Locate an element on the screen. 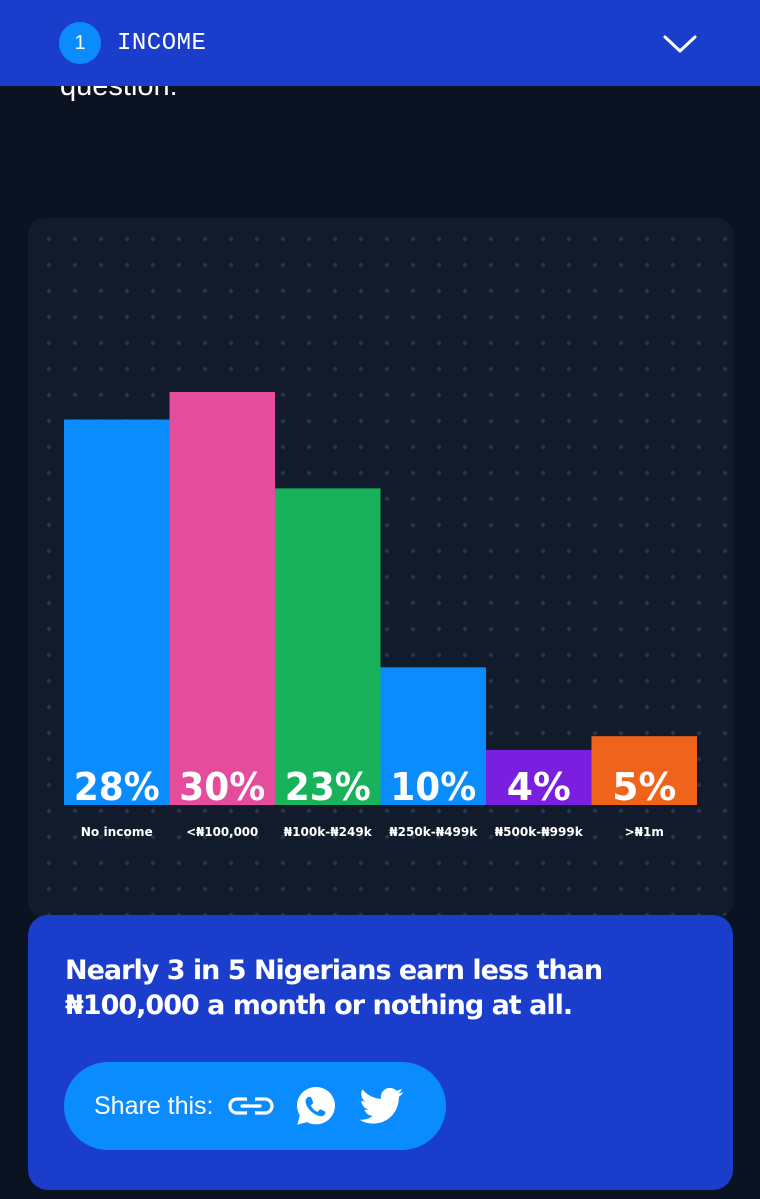 The image size is (760, 1199). twitter-icon is located at coordinates (381, 1106).